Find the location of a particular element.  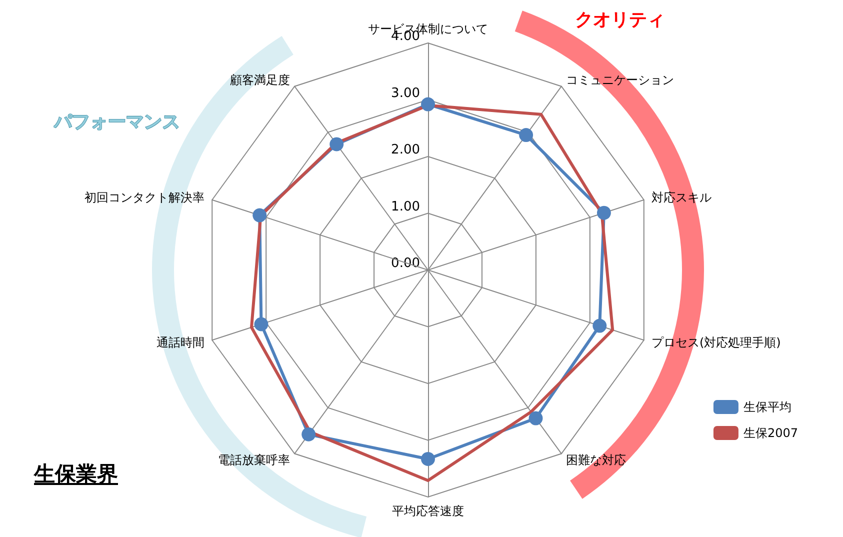

text: クオリティ is located at coordinates (620, 20).